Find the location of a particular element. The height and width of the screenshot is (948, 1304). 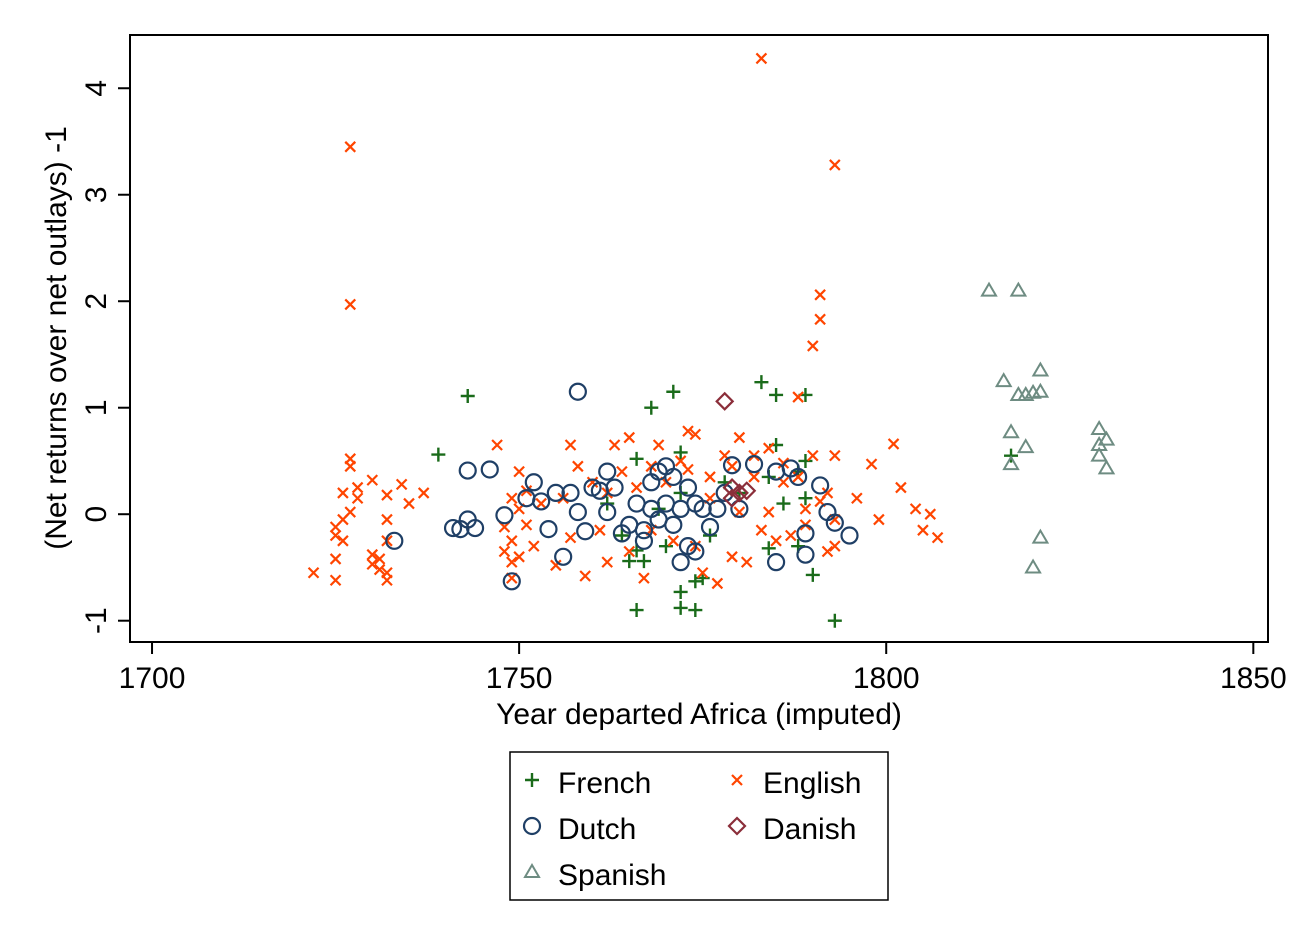

legend-label-danish: Danish is located at coordinates (809, 829).